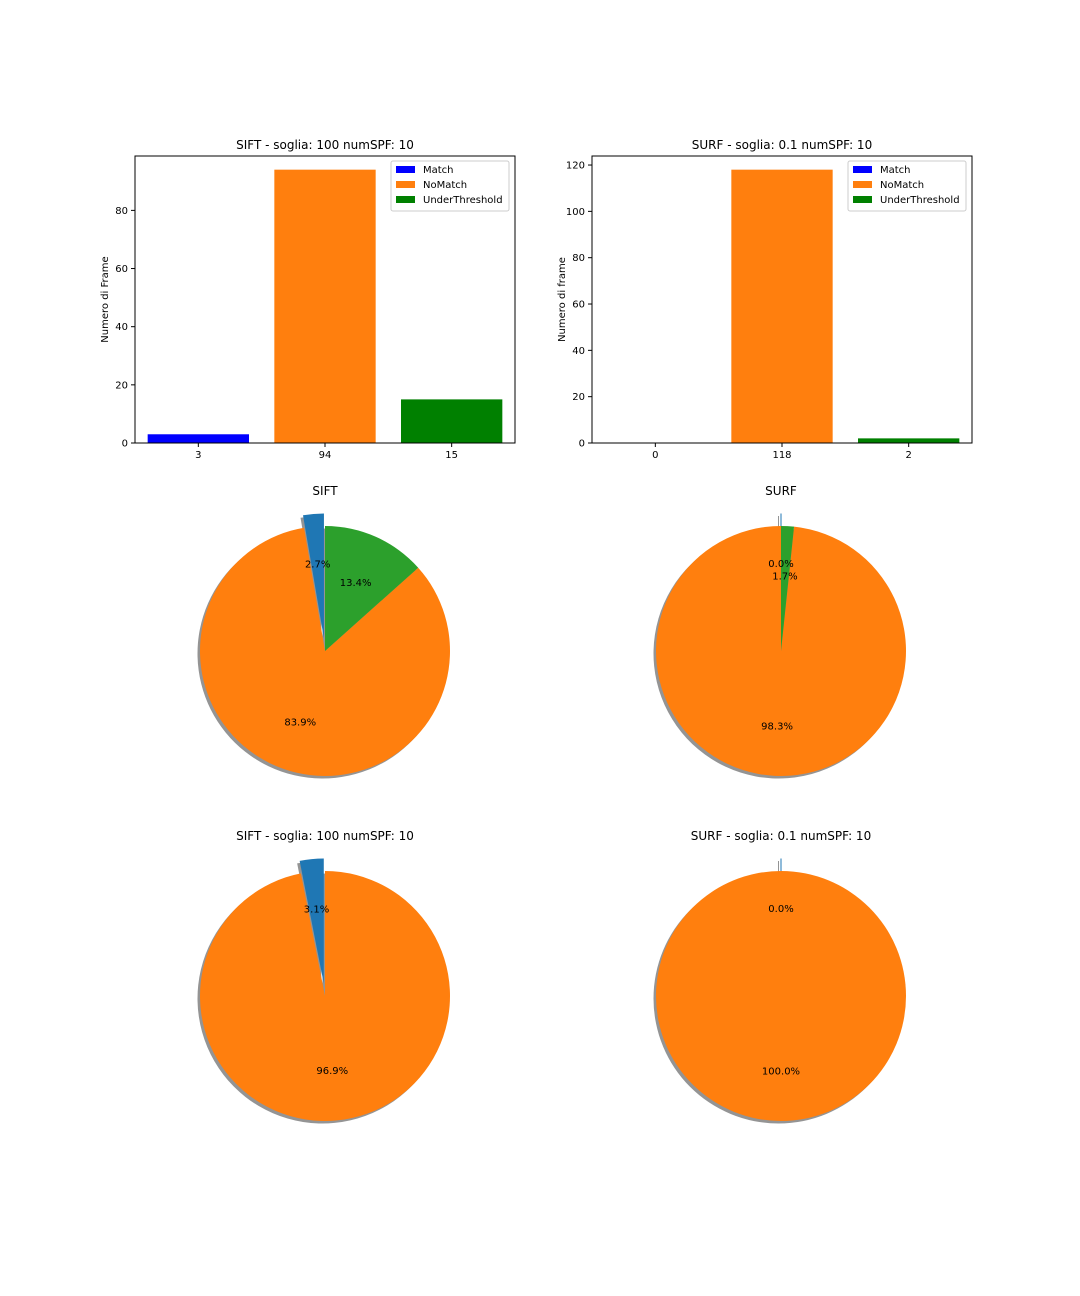 The height and width of the screenshot is (1296, 1080). I want to click on pie-percent-label: 2.7%, so click(317, 564).